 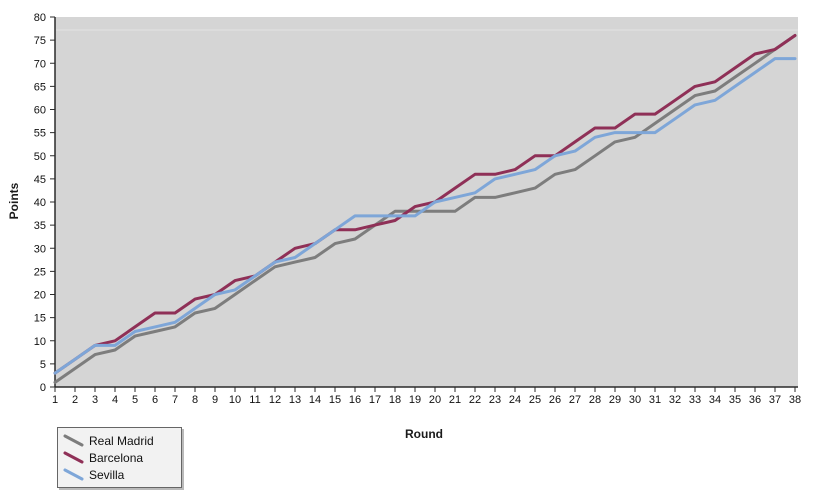 I want to click on x-tick-label: 2, so click(x=75, y=400).